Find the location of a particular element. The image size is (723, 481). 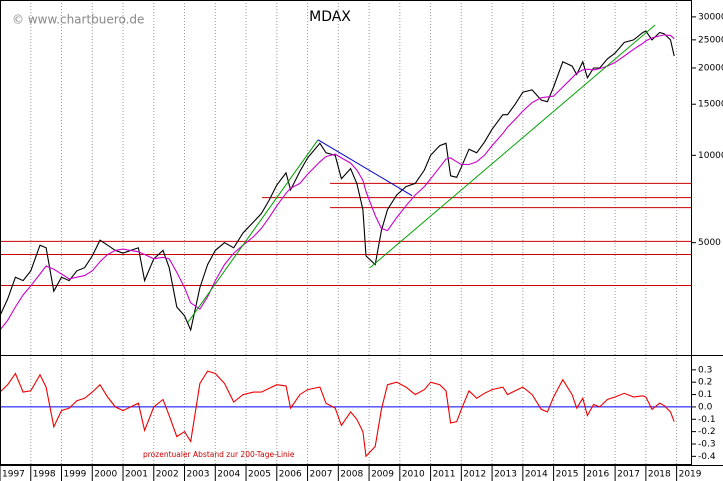

x-tick-label: 2005 is located at coordinates (259, 475).